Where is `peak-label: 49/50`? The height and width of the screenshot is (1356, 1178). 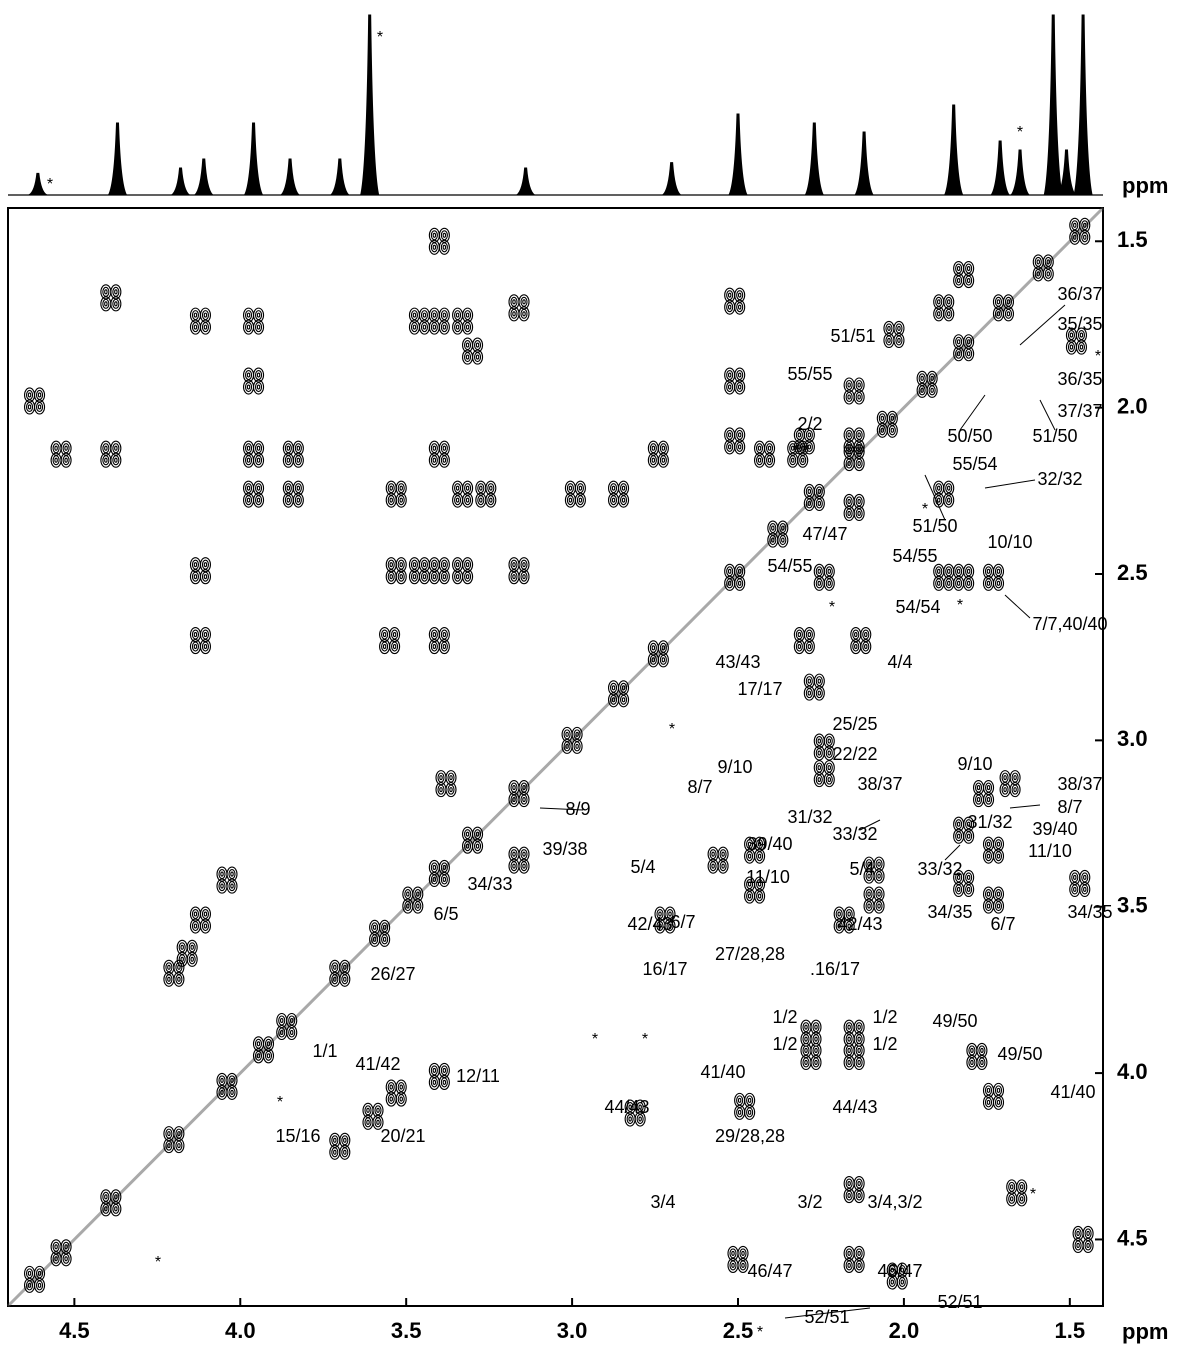 peak-label: 49/50 is located at coordinates (954, 1021).